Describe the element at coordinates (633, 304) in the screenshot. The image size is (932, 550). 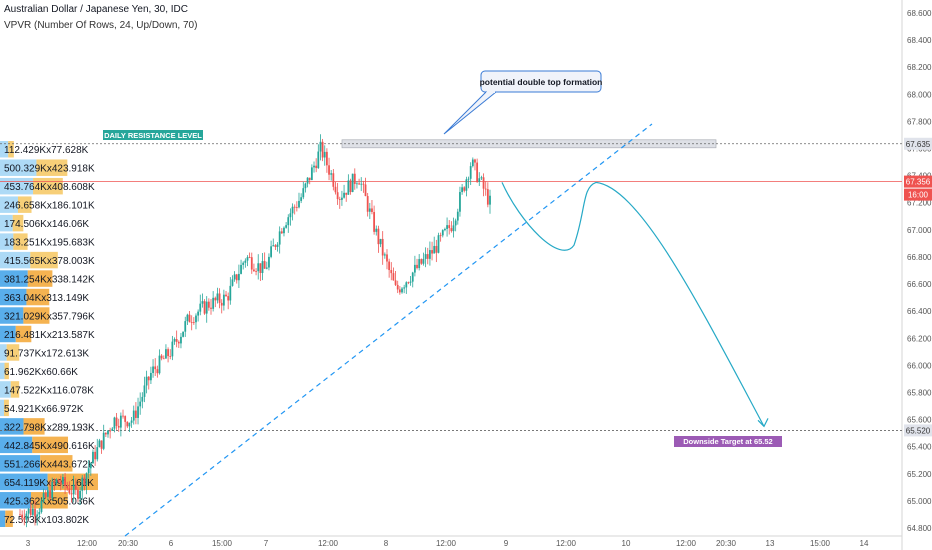
I see `forecast-path` at that location.